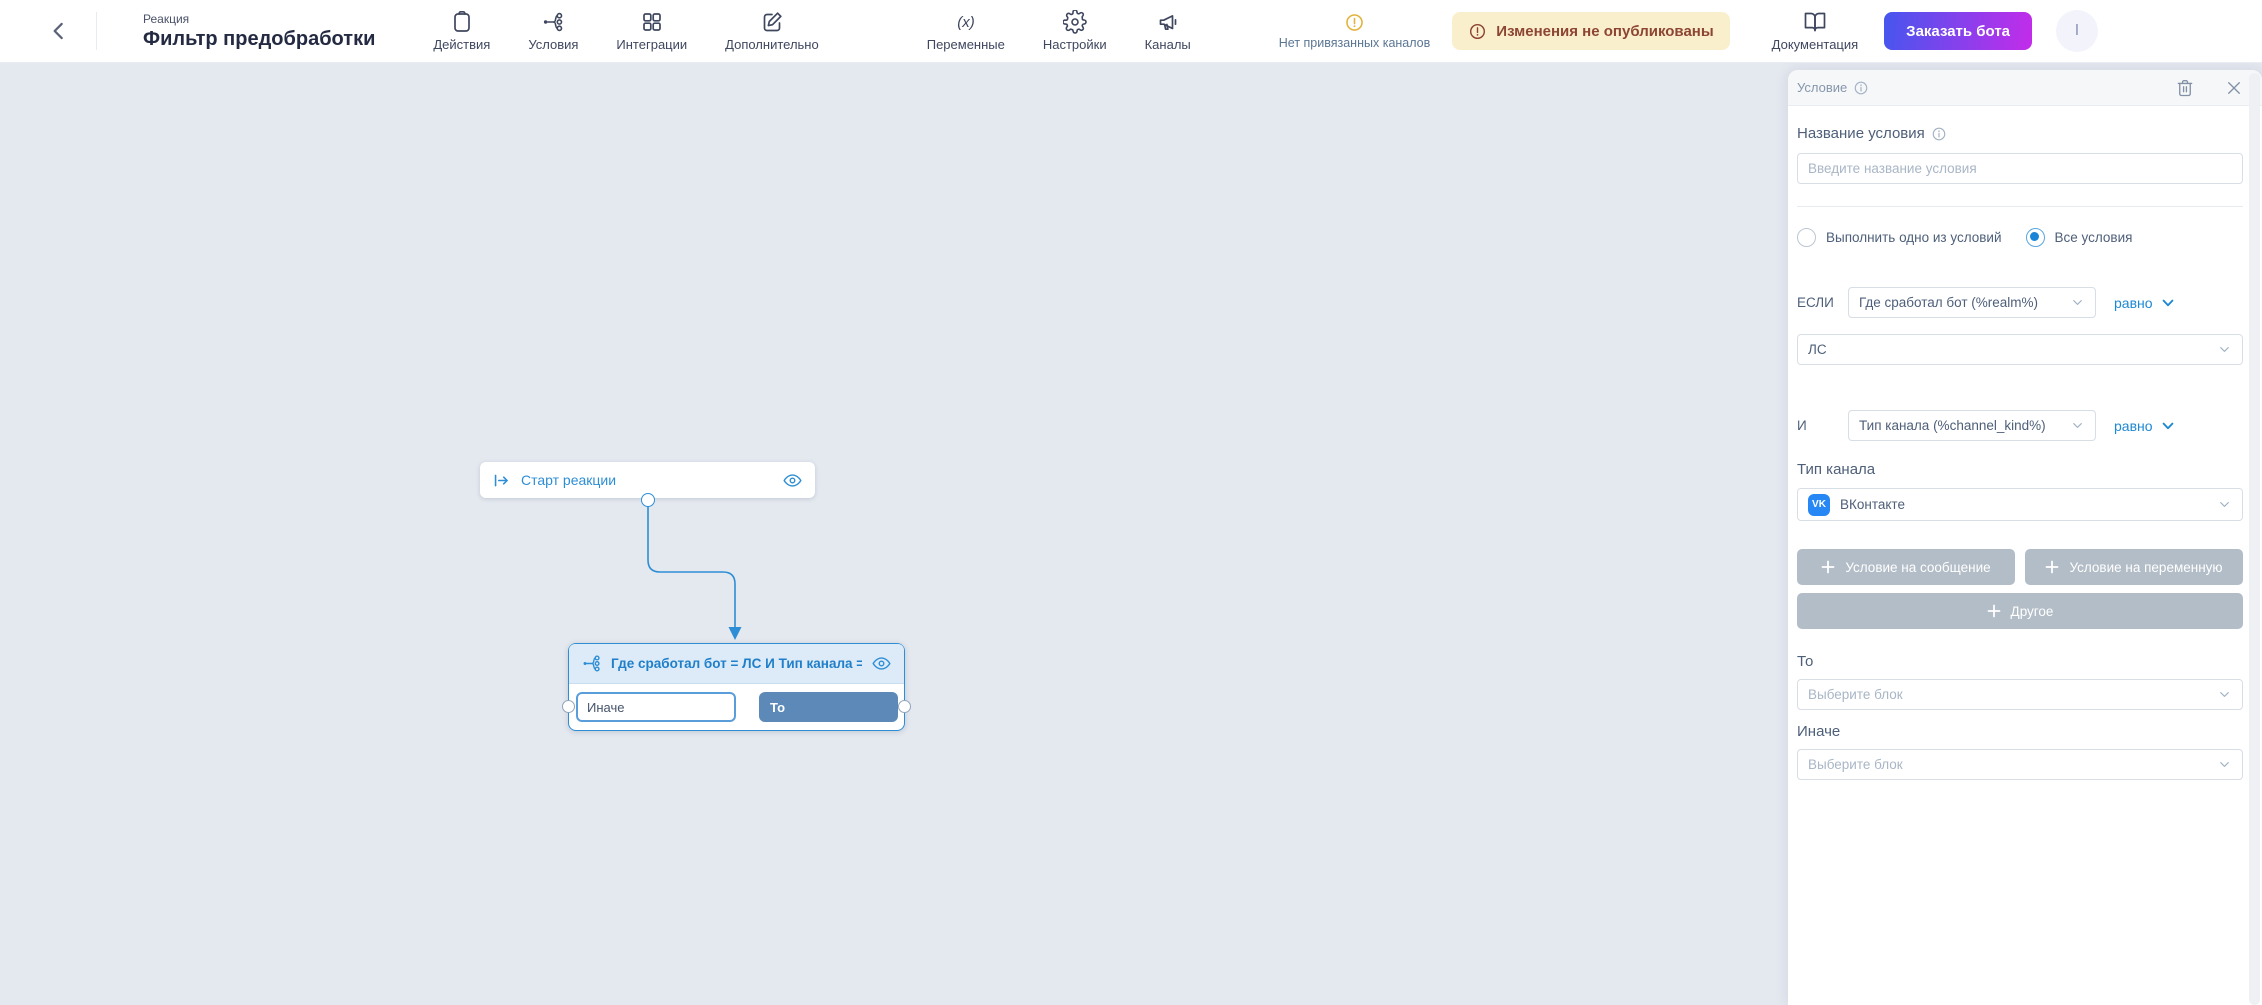 Image resolution: width=2262 pixels, height=1005 pixels. Describe the element at coordinates (1168, 22) in the screenshot. I see `megaphone-icon` at that location.